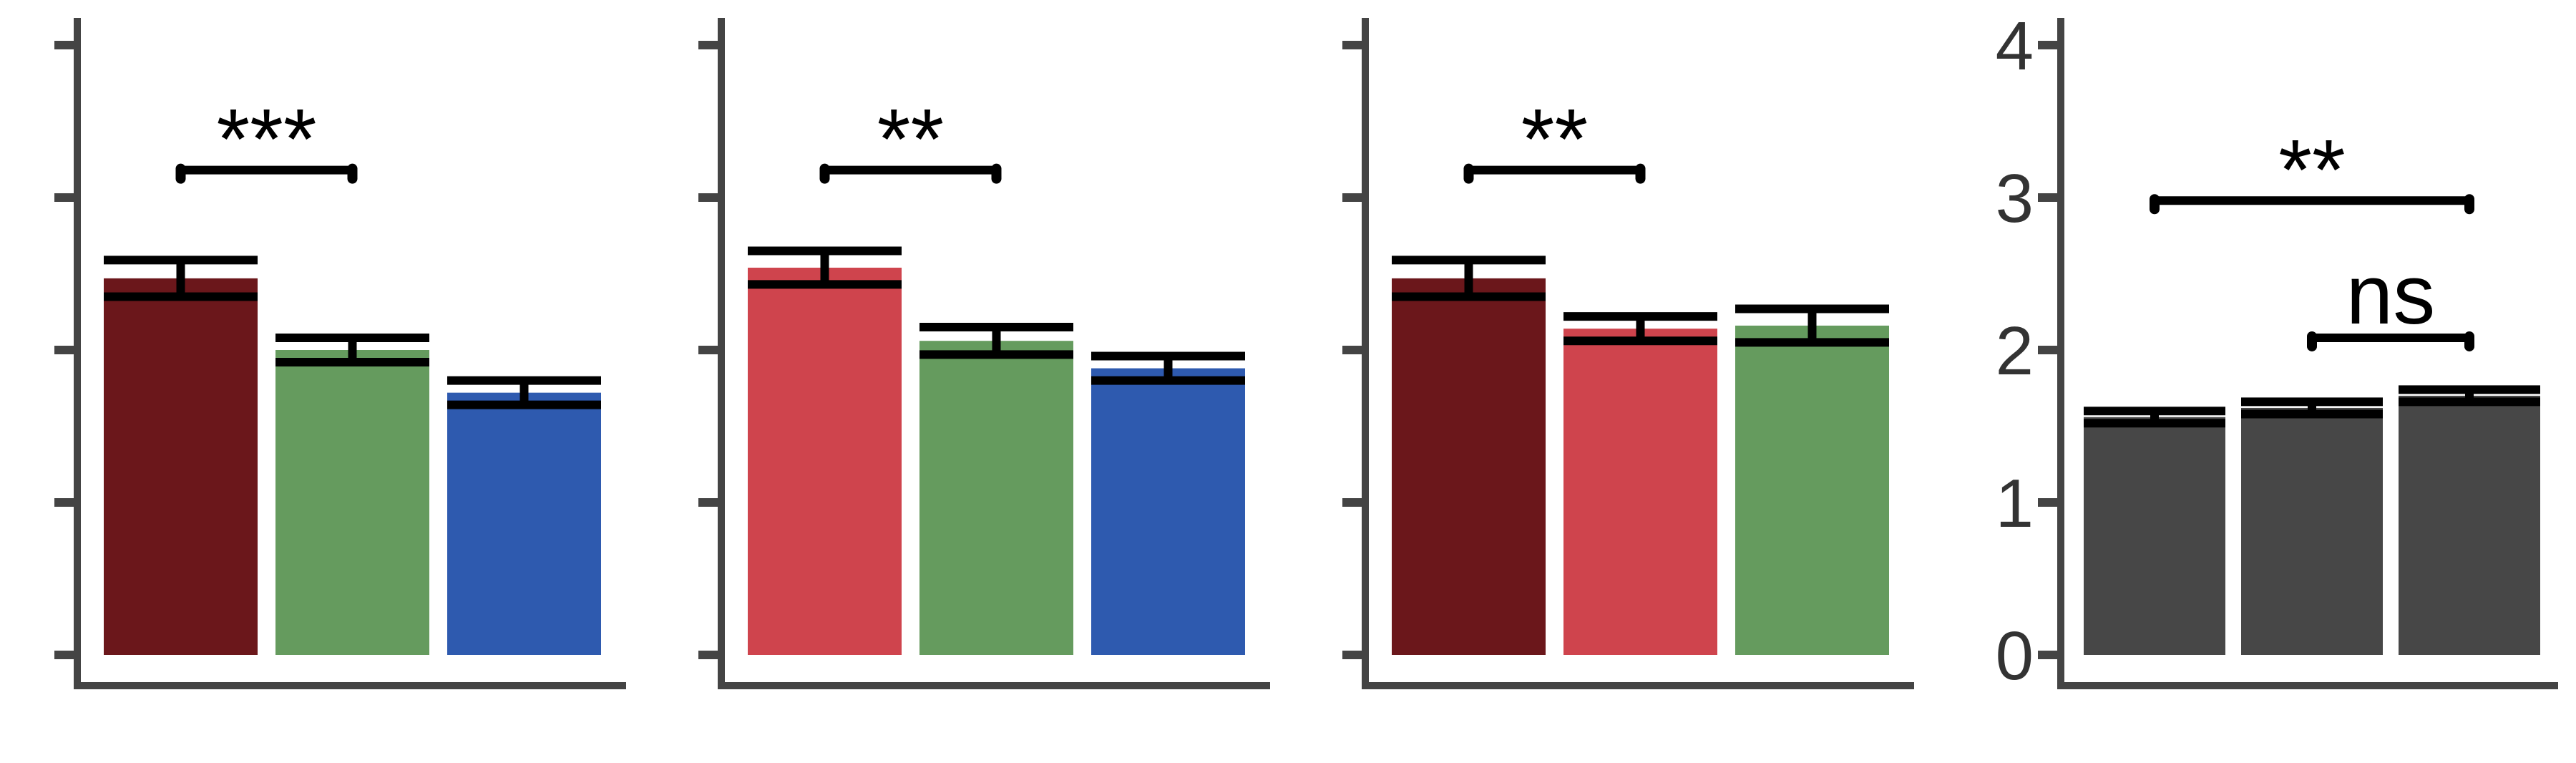  I want to click on significance-bracket: ns, so click(2390, 299).